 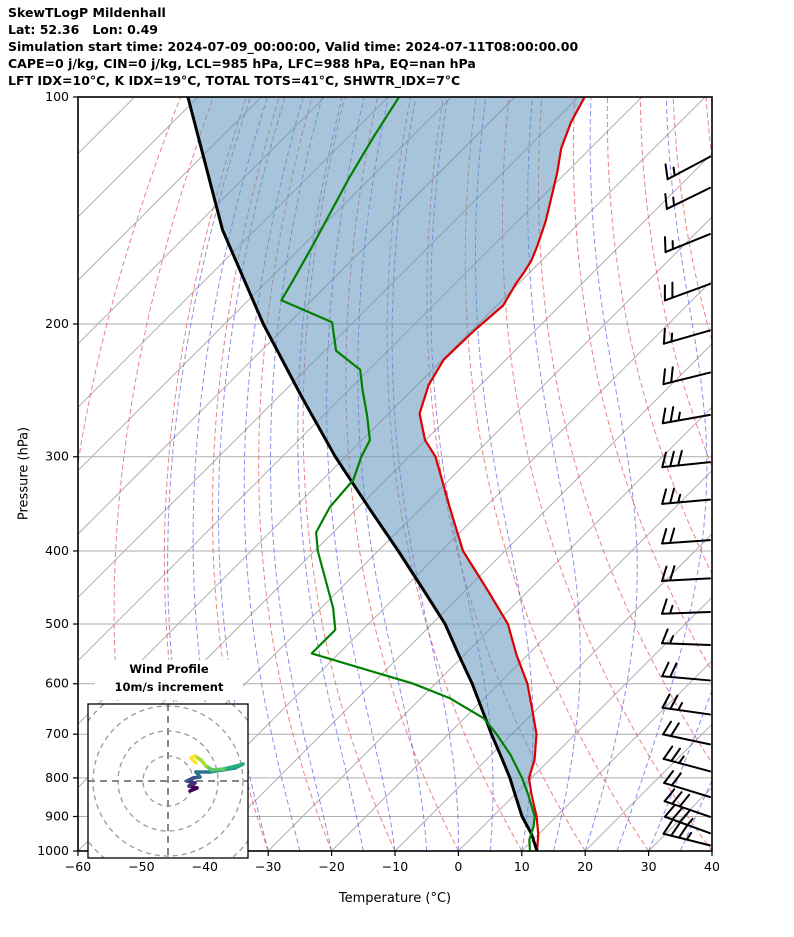 What do you see at coordinates (57, 683) in the screenshot?
I see `y-tick-label: 600` at bounding box center [57, 683].